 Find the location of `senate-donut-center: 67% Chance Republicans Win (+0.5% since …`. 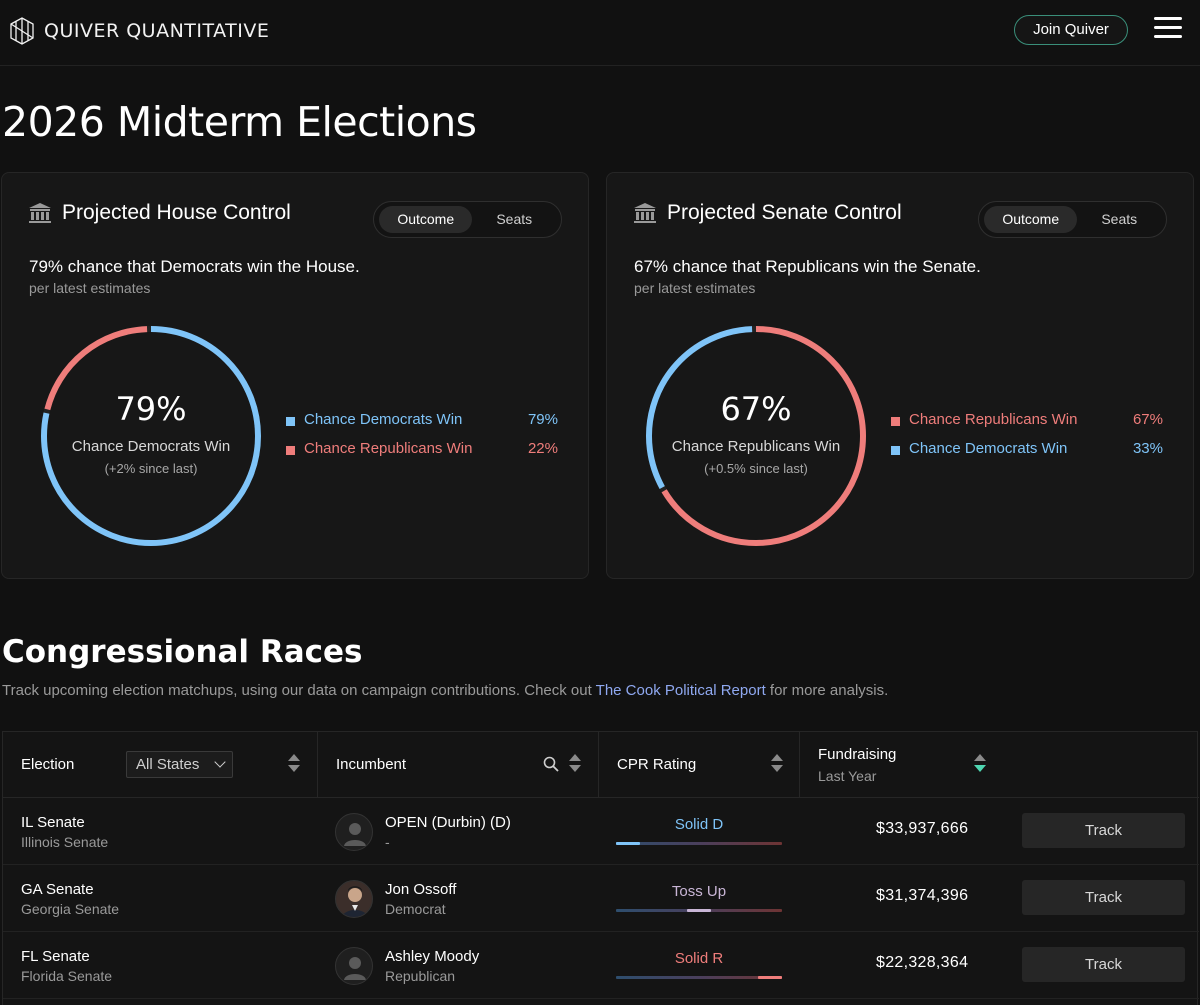

senate-donut-center: 67% Chance Republicans Win (+0.5% since … is located at coordinates (756, 436).